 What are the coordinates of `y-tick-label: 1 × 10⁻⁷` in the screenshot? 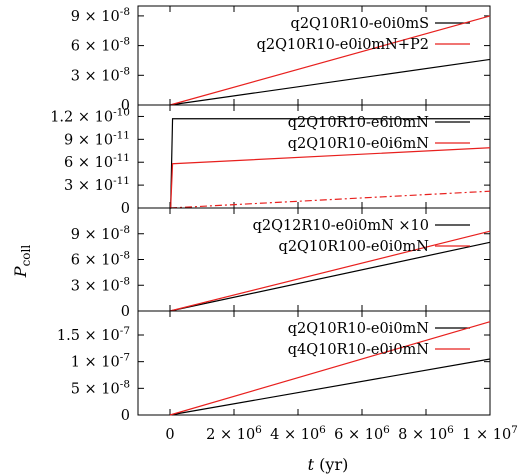 It's located at (100, 361).